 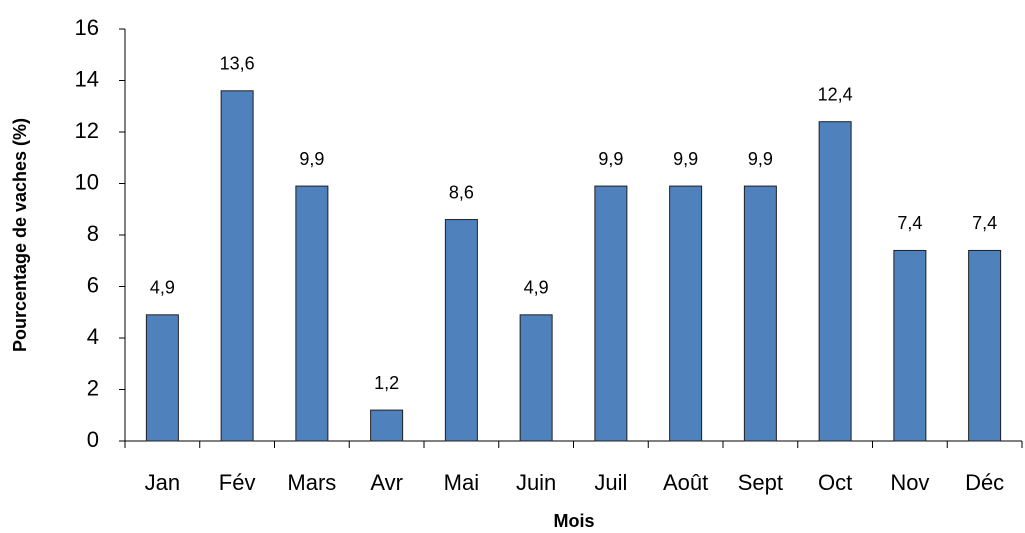 I want to click on y-tick-label: 10, so click(x=87, y=181).